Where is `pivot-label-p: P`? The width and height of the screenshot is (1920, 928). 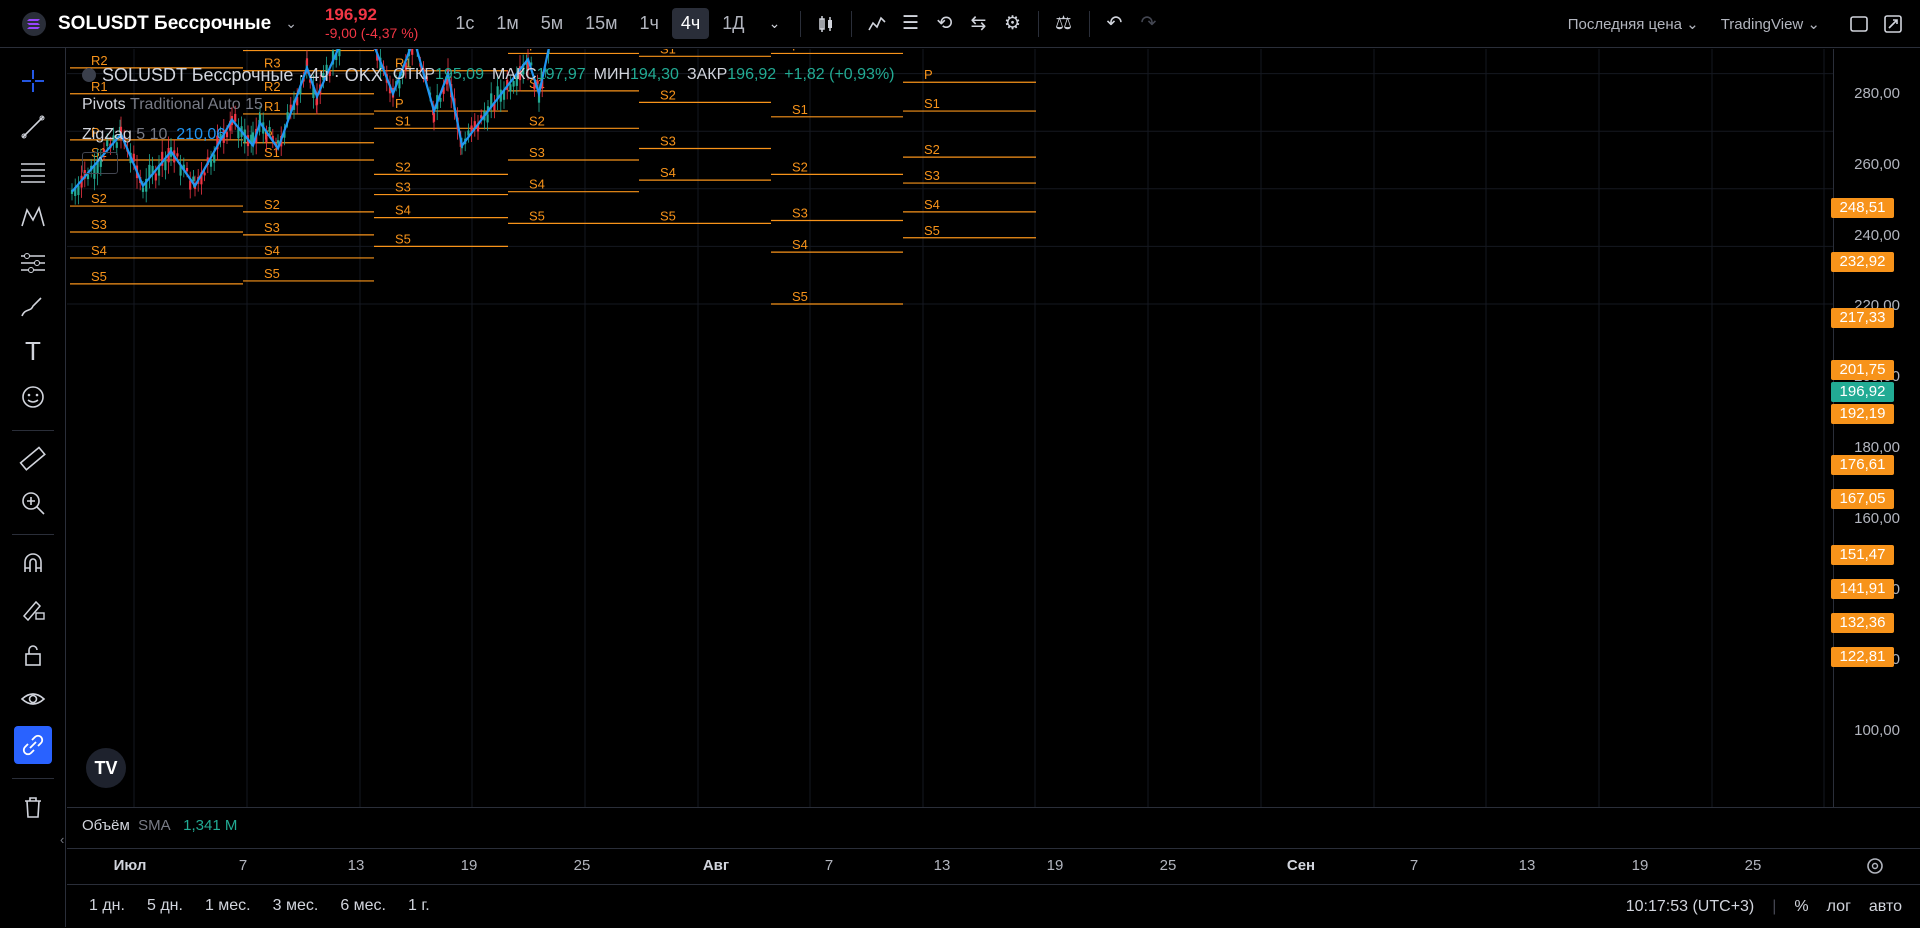
pivot-label-p: P is located at coordinates (95, 132).